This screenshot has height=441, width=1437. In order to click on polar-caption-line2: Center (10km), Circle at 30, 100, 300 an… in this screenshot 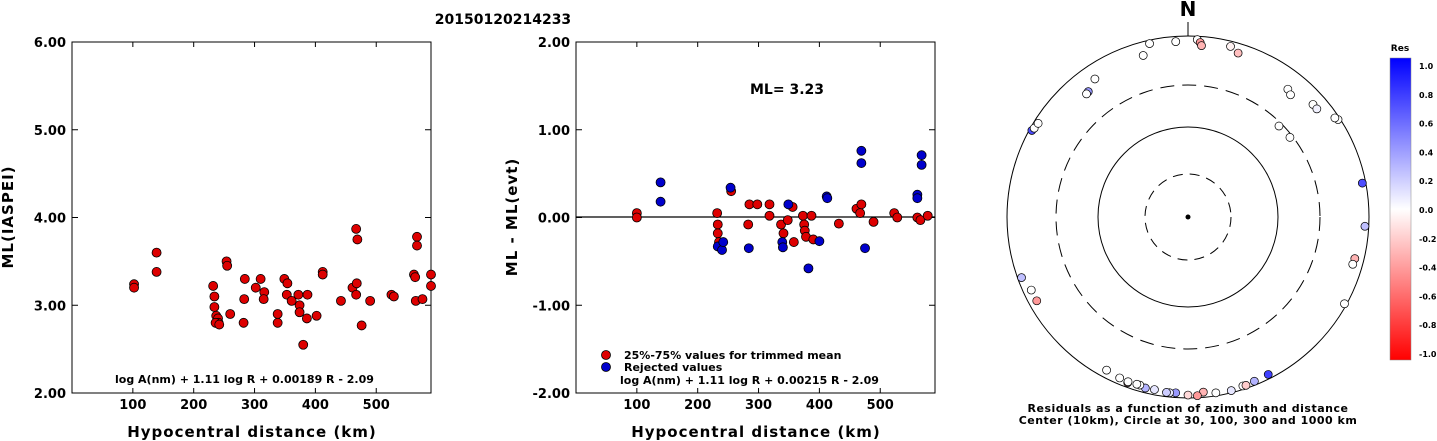, I will do `click(1188, 420)`.